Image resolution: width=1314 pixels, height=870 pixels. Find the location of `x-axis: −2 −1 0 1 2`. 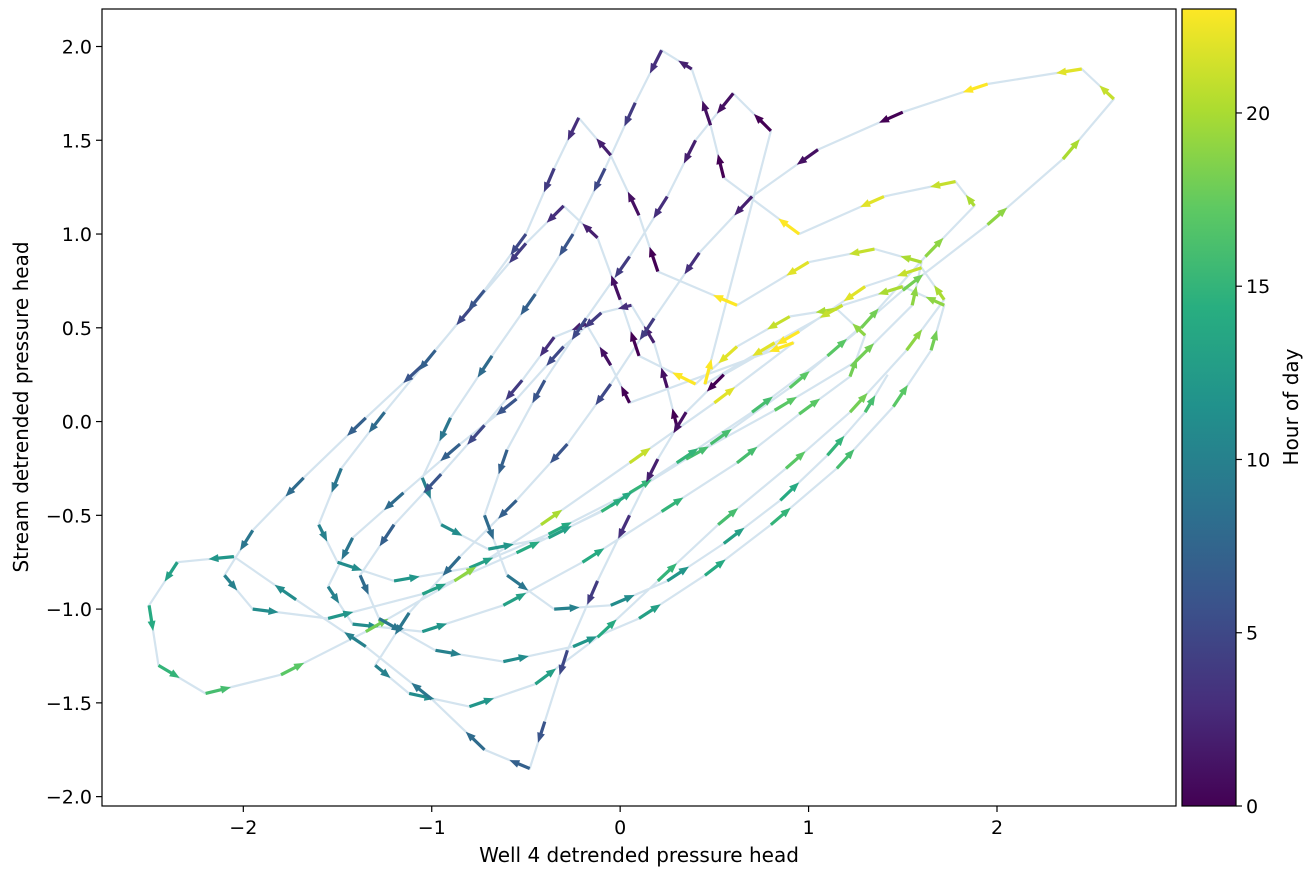

x-axis: −2 −1 0 1 2 is located at coordinates (616, 822).